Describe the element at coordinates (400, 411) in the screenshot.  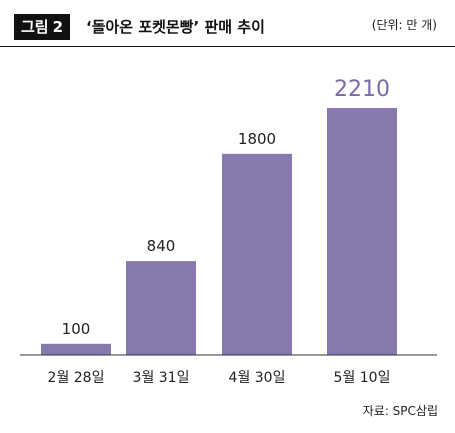
I see `source-note: 자료: SPC삼립` at that location.